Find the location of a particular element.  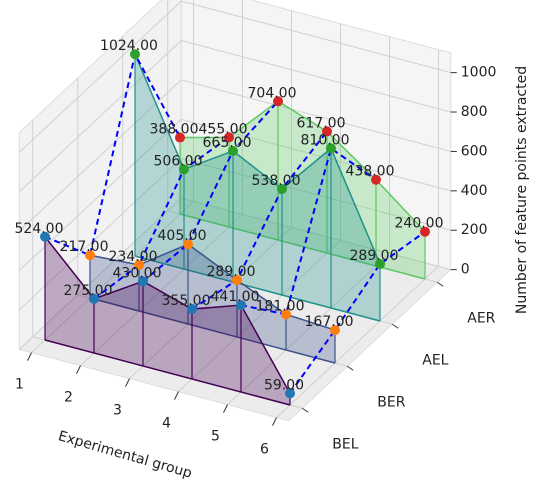

y-tick-label: BER is located at coordinates (391, 402).